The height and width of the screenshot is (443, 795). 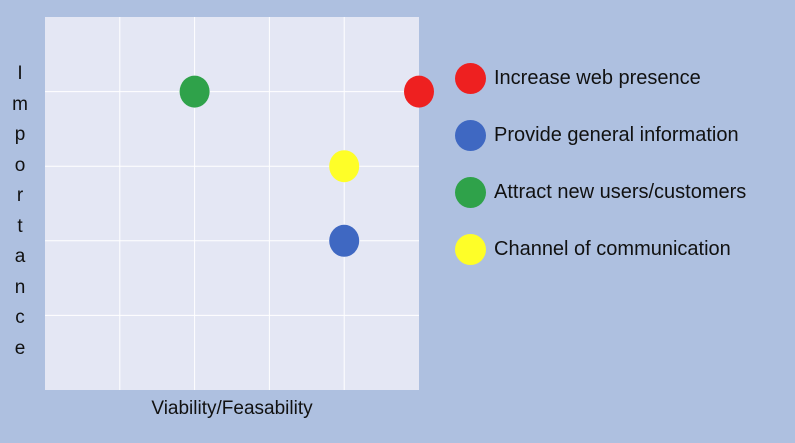 I want to click on legend-label: Increase web presence, so click(x=597, y=77).